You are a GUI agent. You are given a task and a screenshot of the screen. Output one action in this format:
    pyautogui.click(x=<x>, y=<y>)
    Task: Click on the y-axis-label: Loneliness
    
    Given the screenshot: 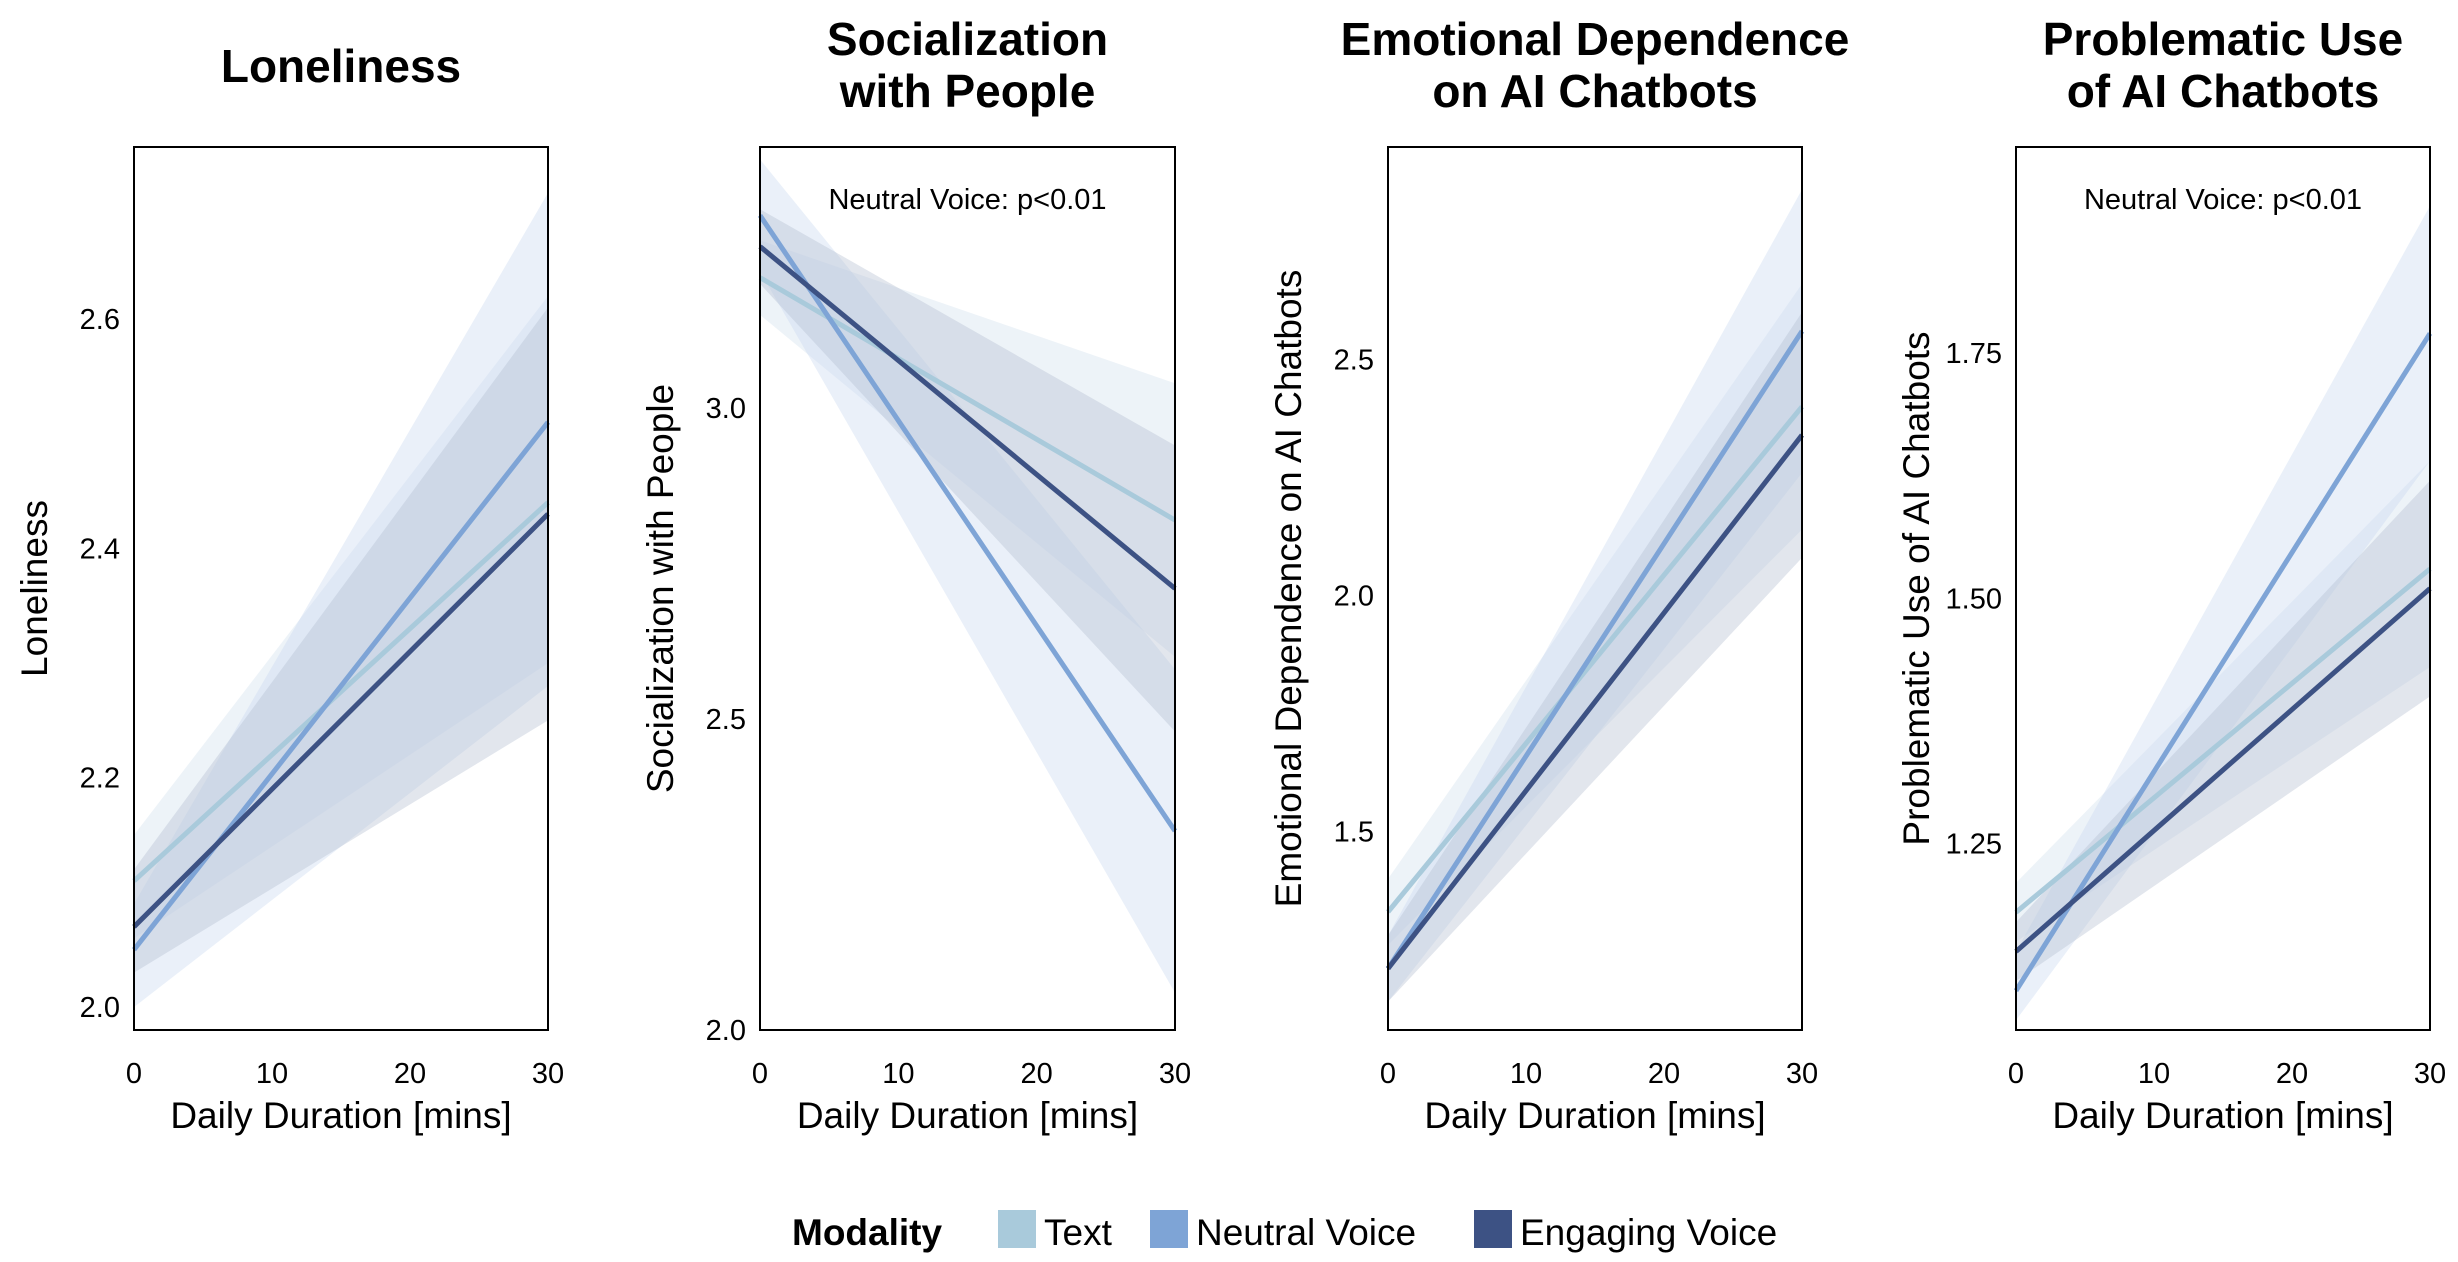 What is the action you would take?
    pyautogui.click(x=34, y=588)
    